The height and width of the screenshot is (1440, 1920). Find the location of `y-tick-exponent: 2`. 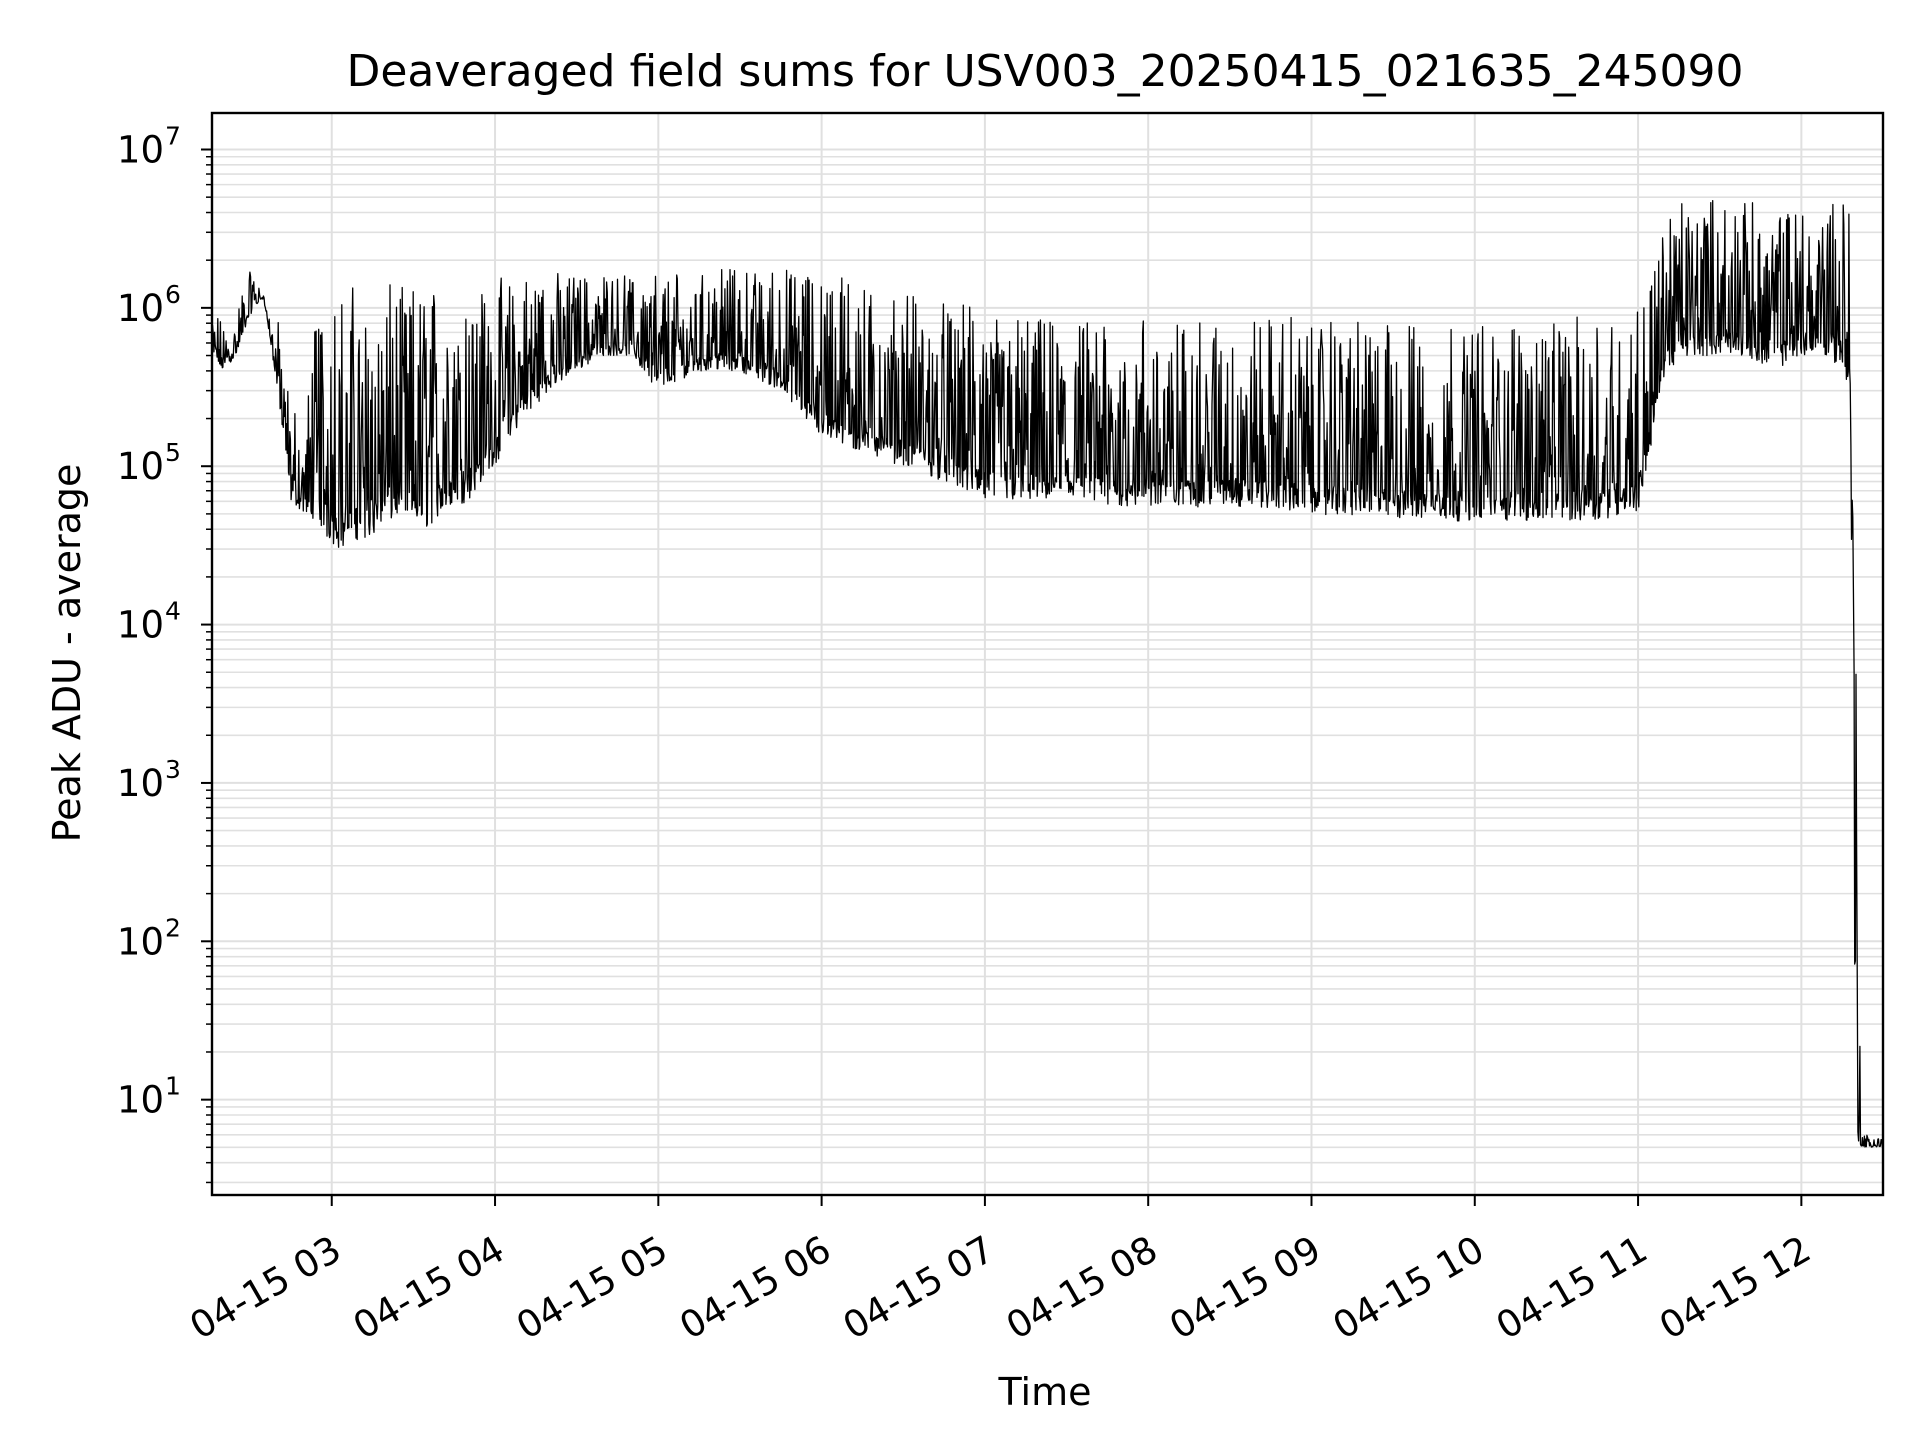

y-tick-exponent: 2 is located at coordinates (173, 927).